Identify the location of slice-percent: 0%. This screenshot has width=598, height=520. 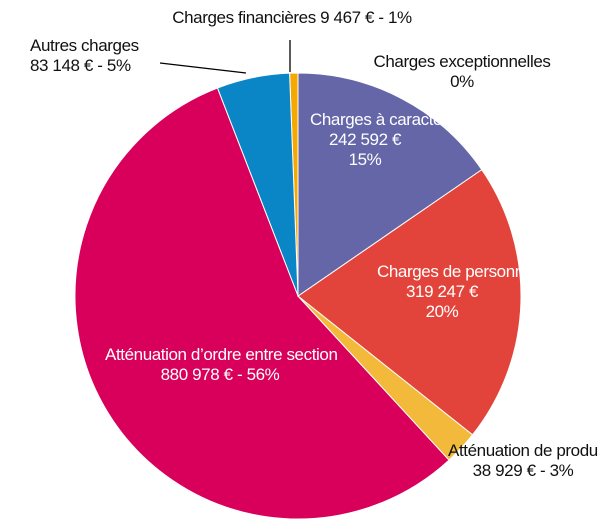
(462, 81).